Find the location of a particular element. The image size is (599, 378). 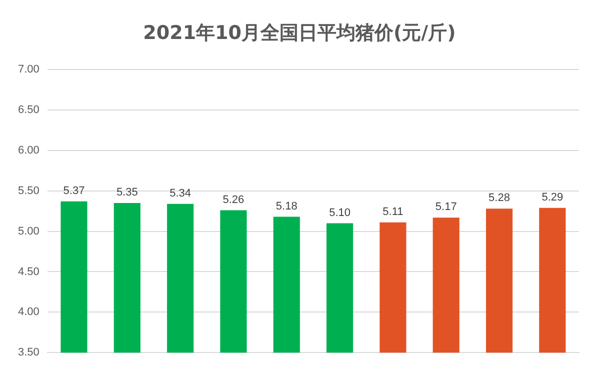

data-label: 5.37 is located at coordinates (74, 190).